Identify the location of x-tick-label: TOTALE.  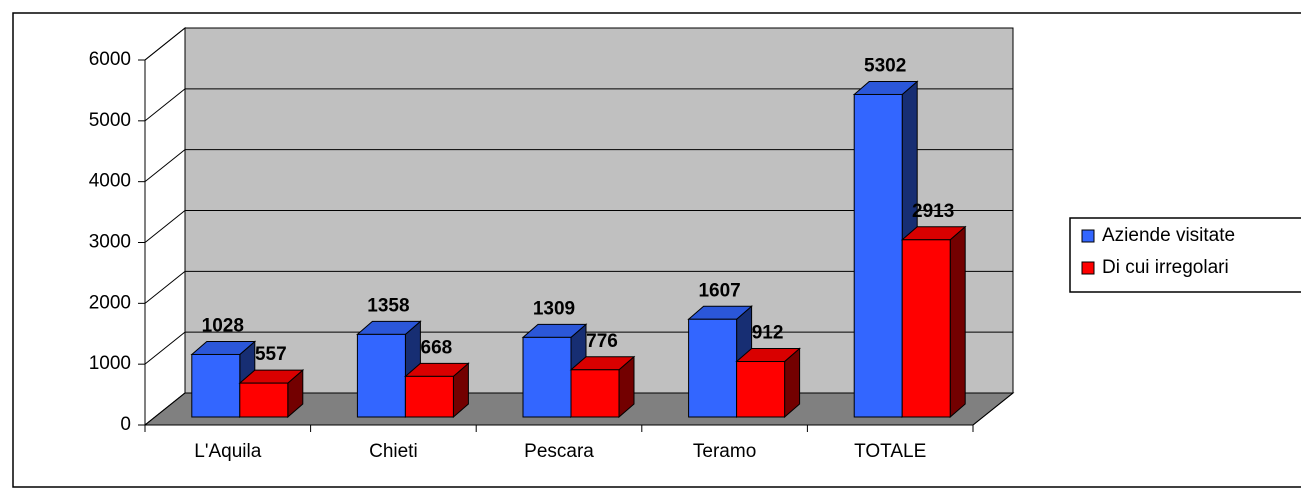
(890, 451).